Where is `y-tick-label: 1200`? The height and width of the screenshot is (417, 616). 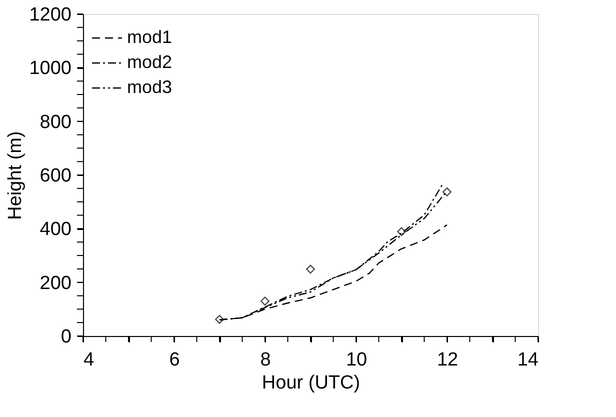
y-tick-label: 1200 is located at coordinates (50, 15).